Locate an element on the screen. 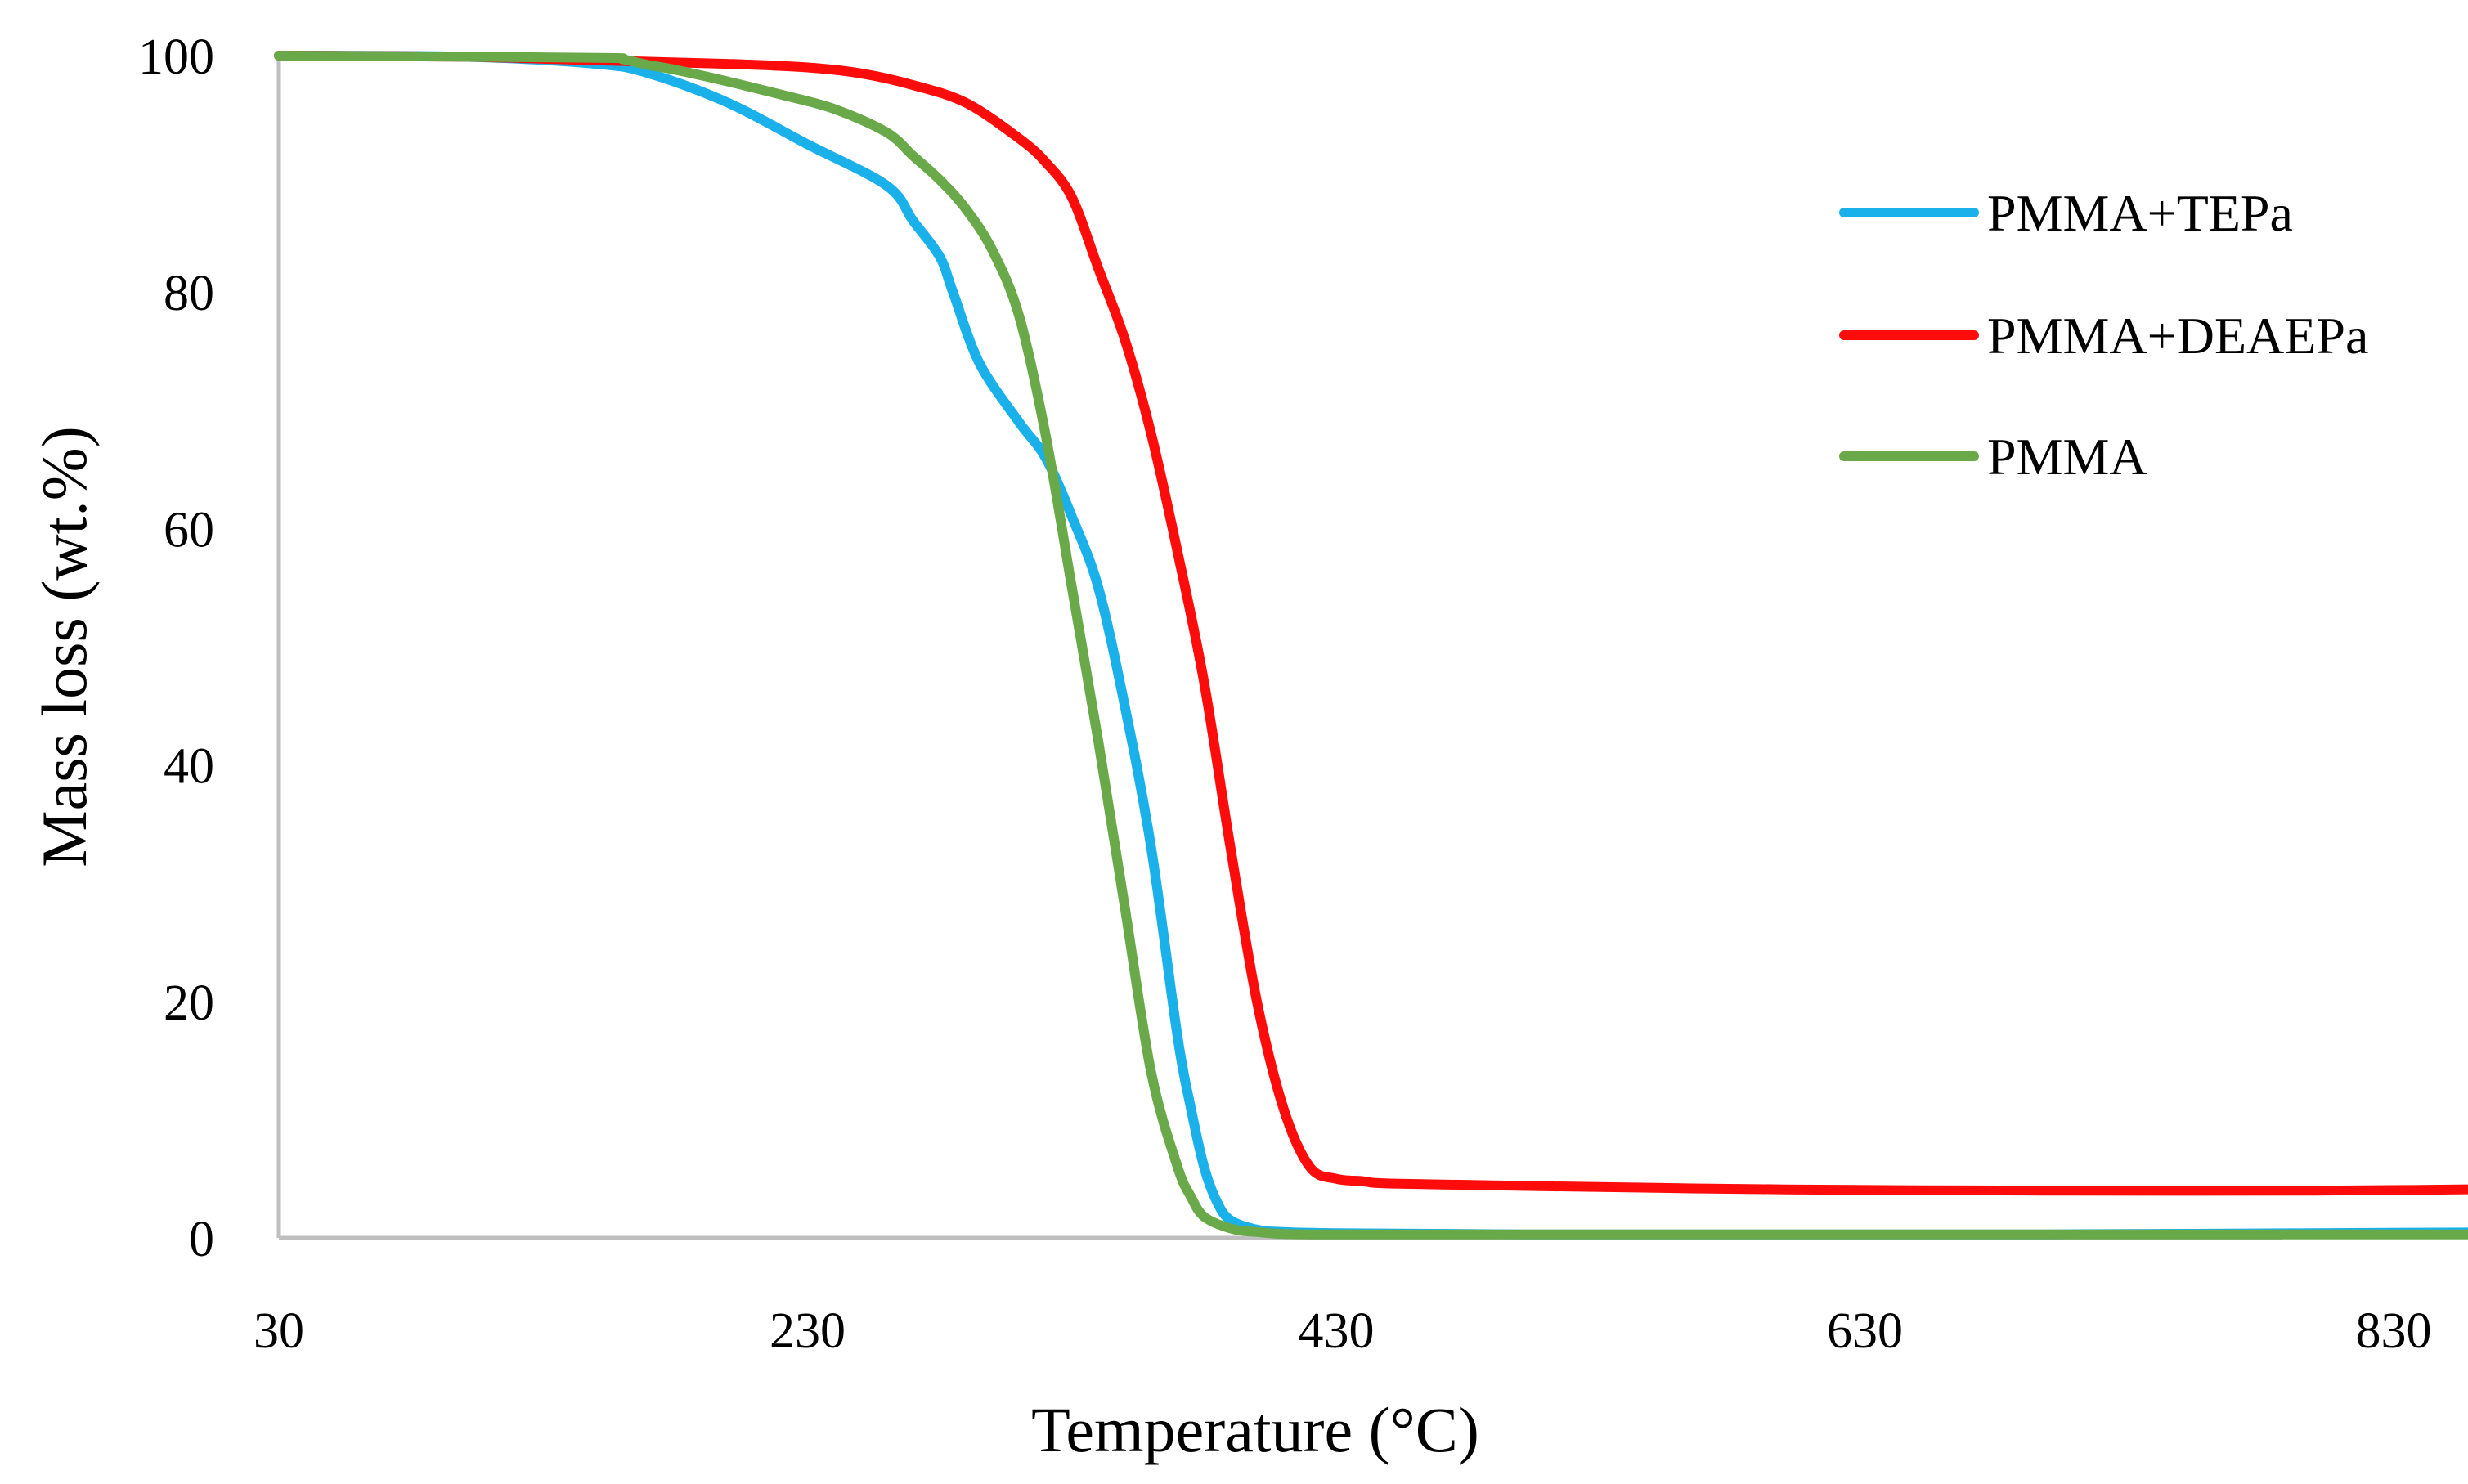  legend-label: PMMA+TEPa is located at coordinates (2140, 213).